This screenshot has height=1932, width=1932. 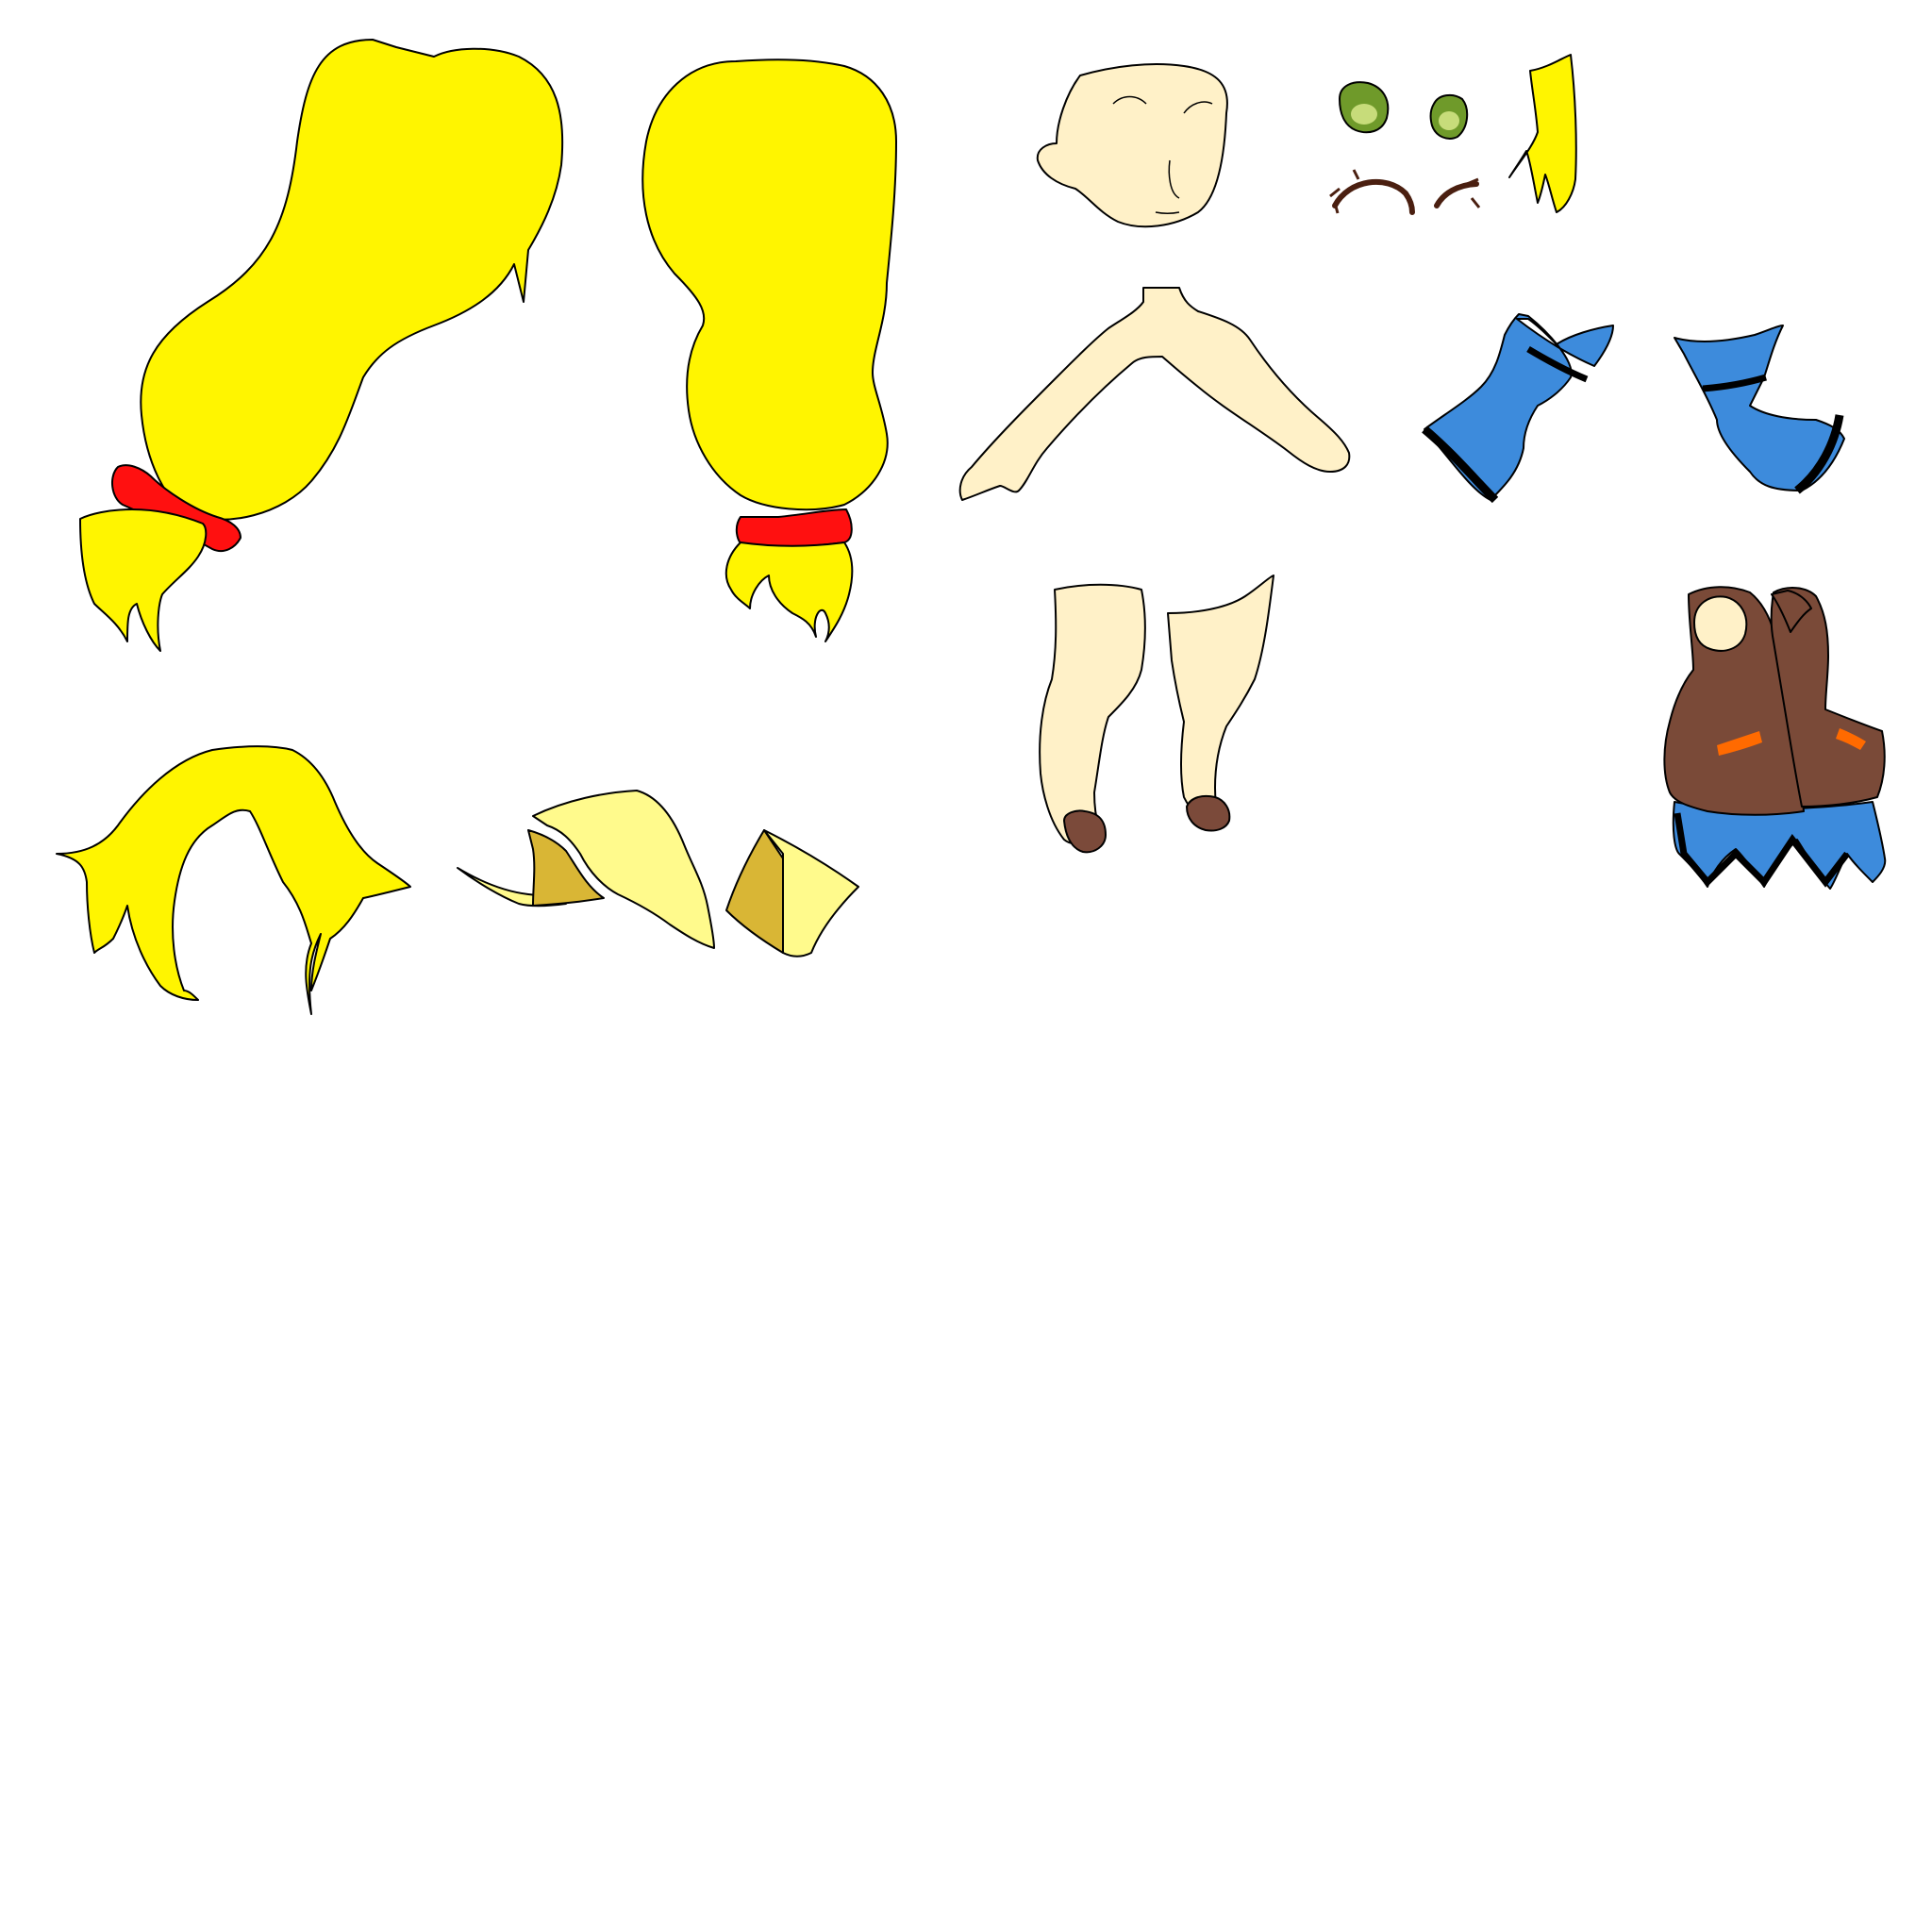 What do you see at coordinates (1721, 623) in the screenshot?
I see `vest-shoulder-circle` at bounding box center [1721, 623].